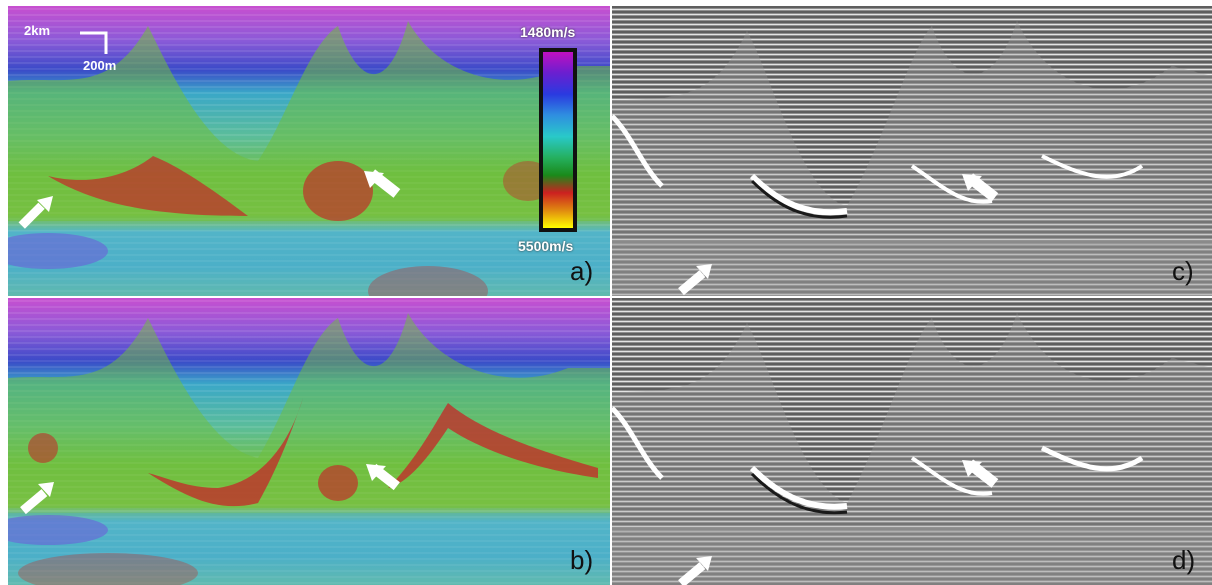 Image resolution: width=1212 pixels, height=585 pixels. What do you see at coordinates (548, 32) in the screenshot?
I see `colorbar-top-label: 1480m/s` at bounding box center [548, 32].